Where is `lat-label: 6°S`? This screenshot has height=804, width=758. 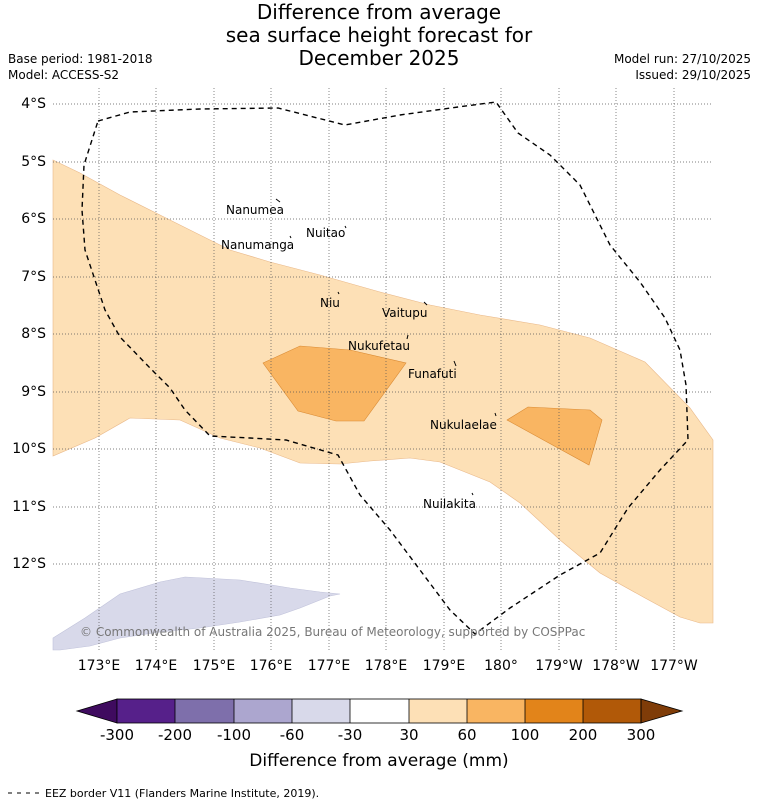
lat-label: 6°S is located at coordinates (33, 219).